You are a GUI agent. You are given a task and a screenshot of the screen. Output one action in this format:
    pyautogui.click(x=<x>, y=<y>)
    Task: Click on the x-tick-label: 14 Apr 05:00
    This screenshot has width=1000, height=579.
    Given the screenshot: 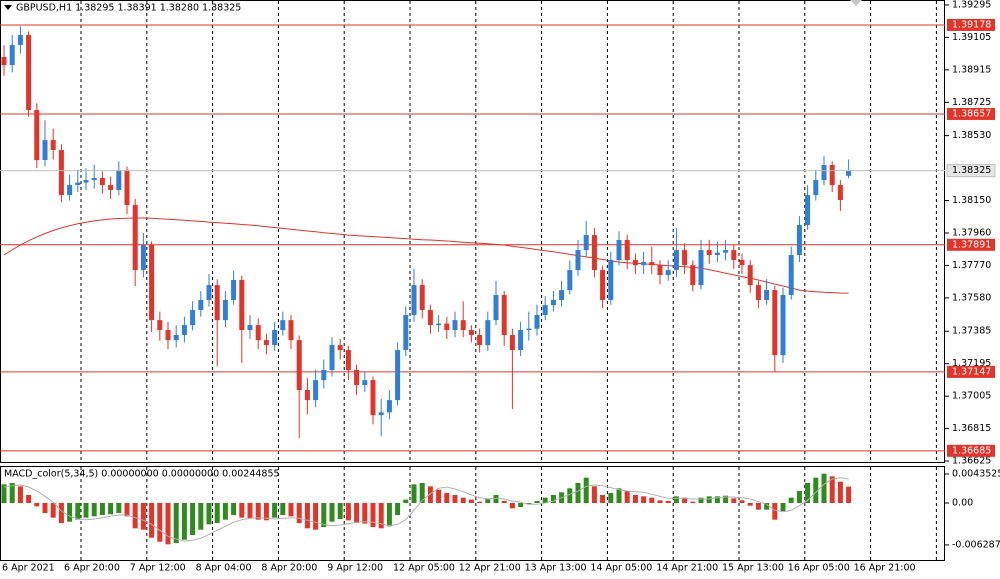 What is the action you would take?
    pyautogui.click(x=621, y=568)
    